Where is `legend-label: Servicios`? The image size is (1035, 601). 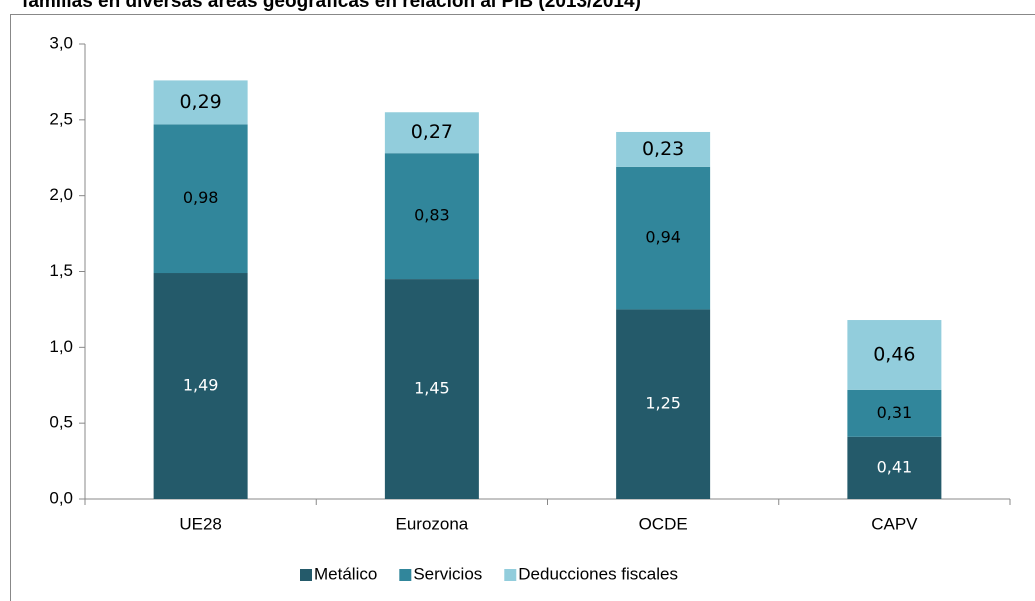 legend-label: Servicios is located at coordinates (447, 573).